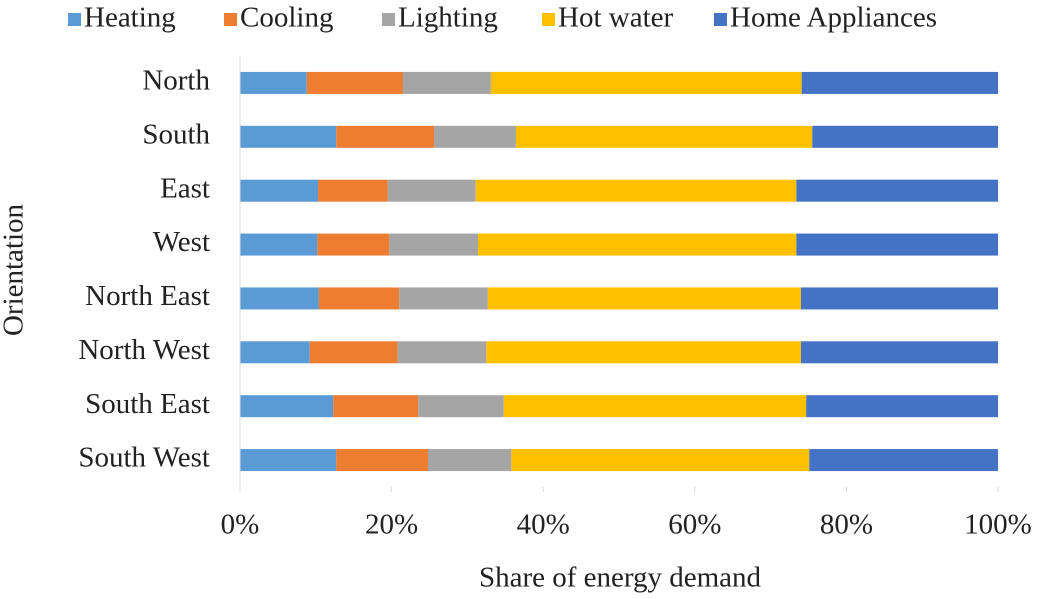 This screenshot has height=599, width=1043. What do you see at coordinates (286, 18) in the screenshot?
I see `legend-label: Cooling` at bounding box center [286, 18].